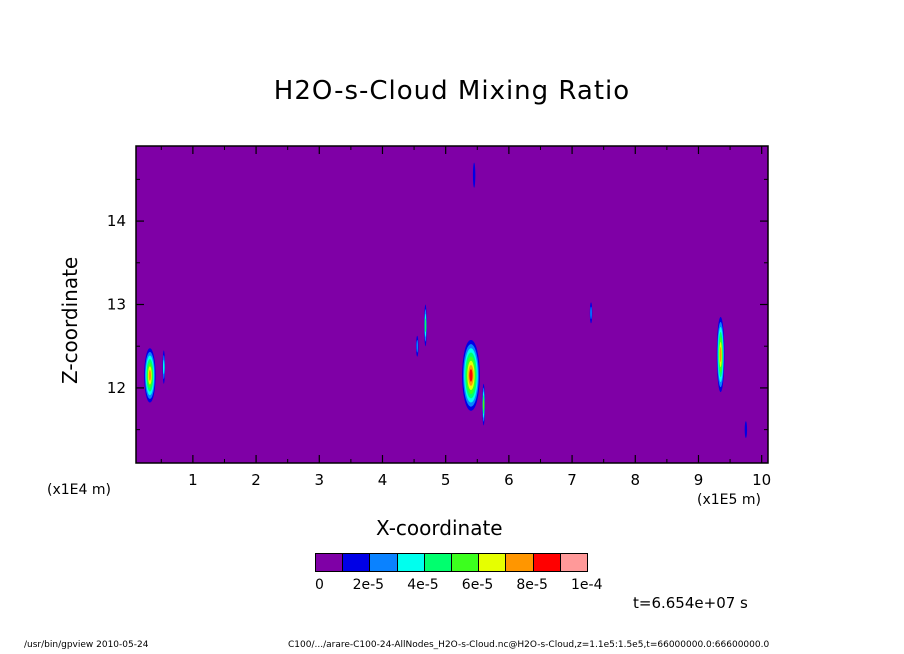 Image resolution: width=904 pixels, height=654 pixels. Describe the element at coordinates (116, 221) in the screenshot. I see `y-tick-label-14: 14` at that location.